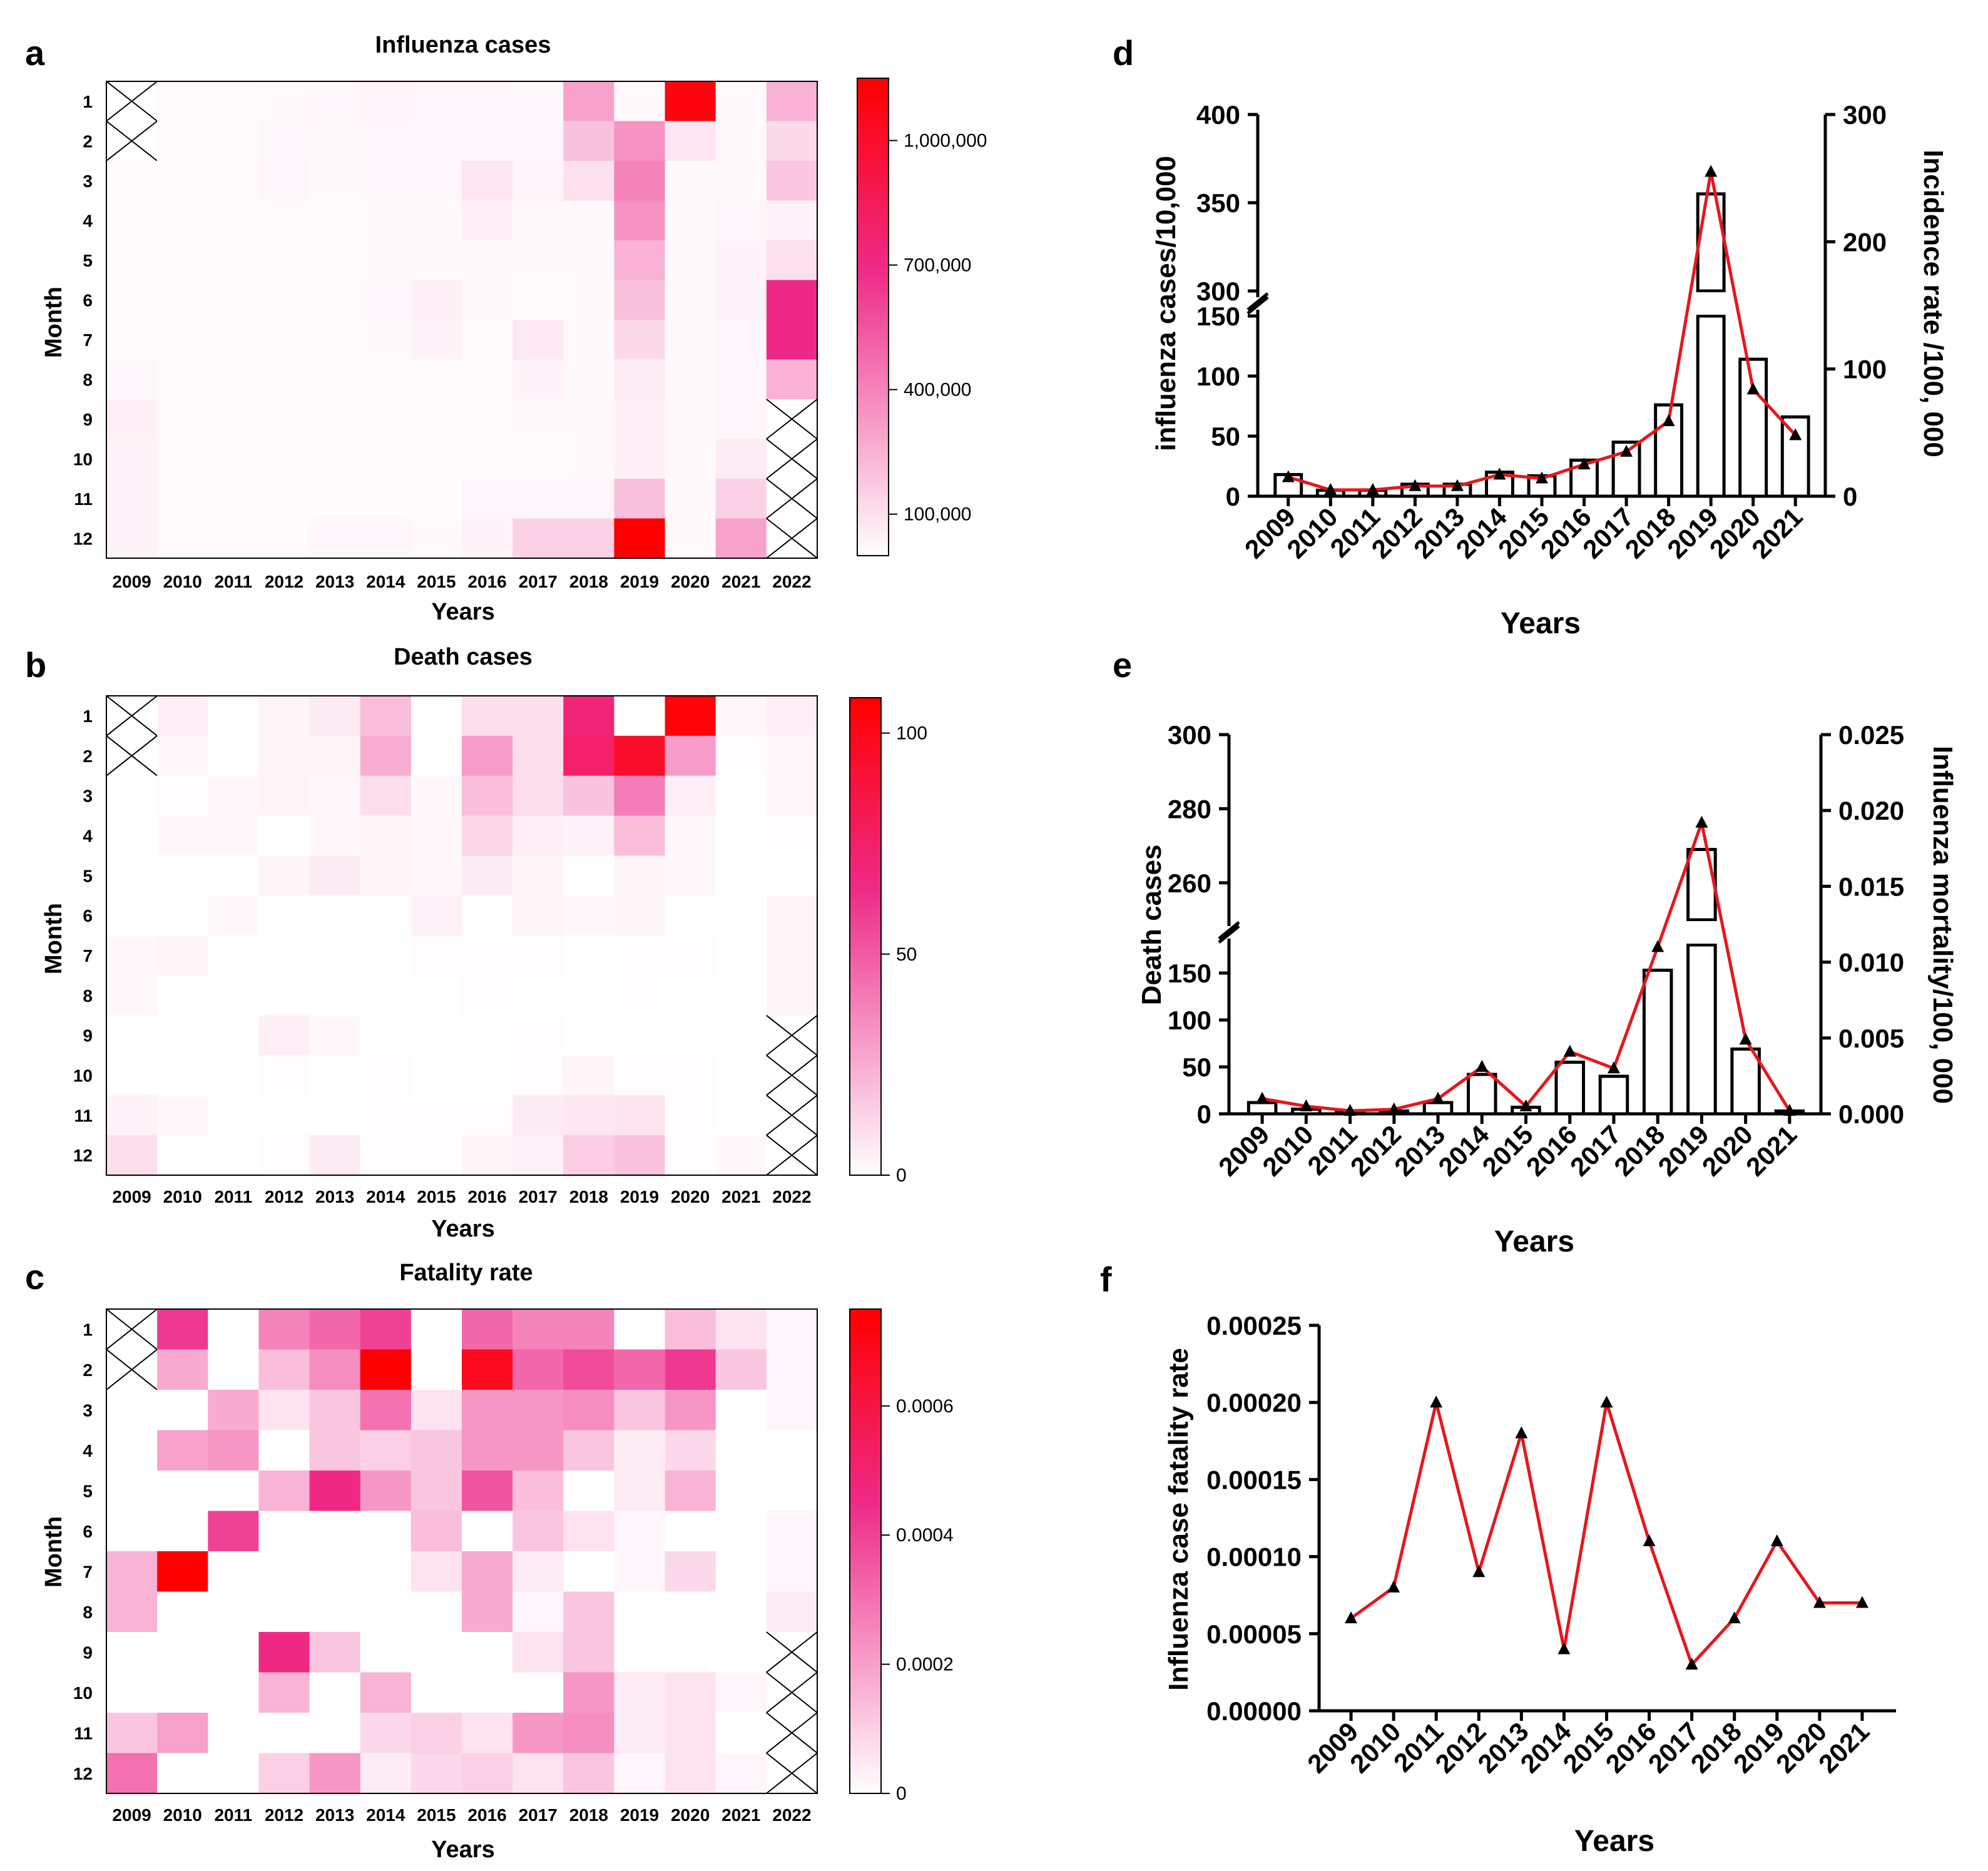 This screenshot has width=1988, height=1871. Describe the element at coordinates (88, 1329) in the screenshot. I see `y-tick-label: 1` at that location.